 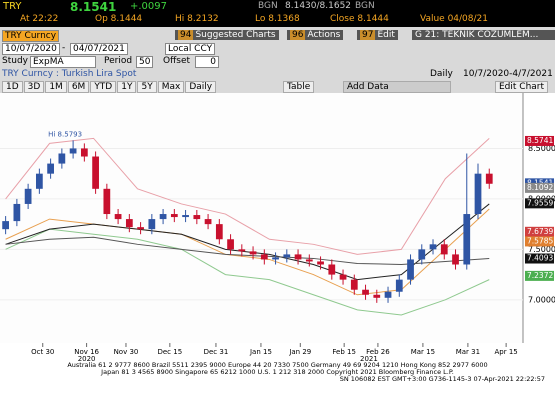 I want to click on button-number: 94, so click(x=186, y=35).